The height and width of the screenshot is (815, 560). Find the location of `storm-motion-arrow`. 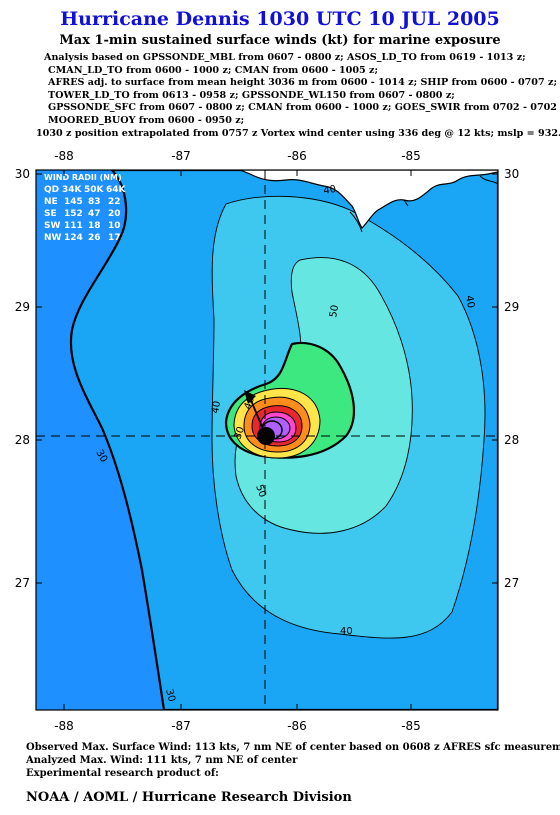

storm-motion-arrow is located at coordinates (258, 417).